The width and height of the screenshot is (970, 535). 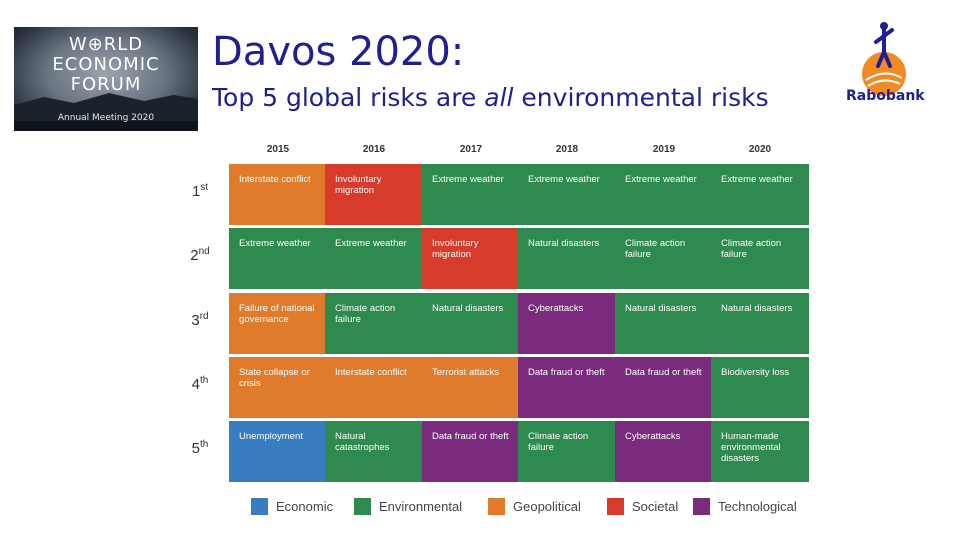 I want to click on risk-cell: State collapse or crisis, so click(x=278, y=387).